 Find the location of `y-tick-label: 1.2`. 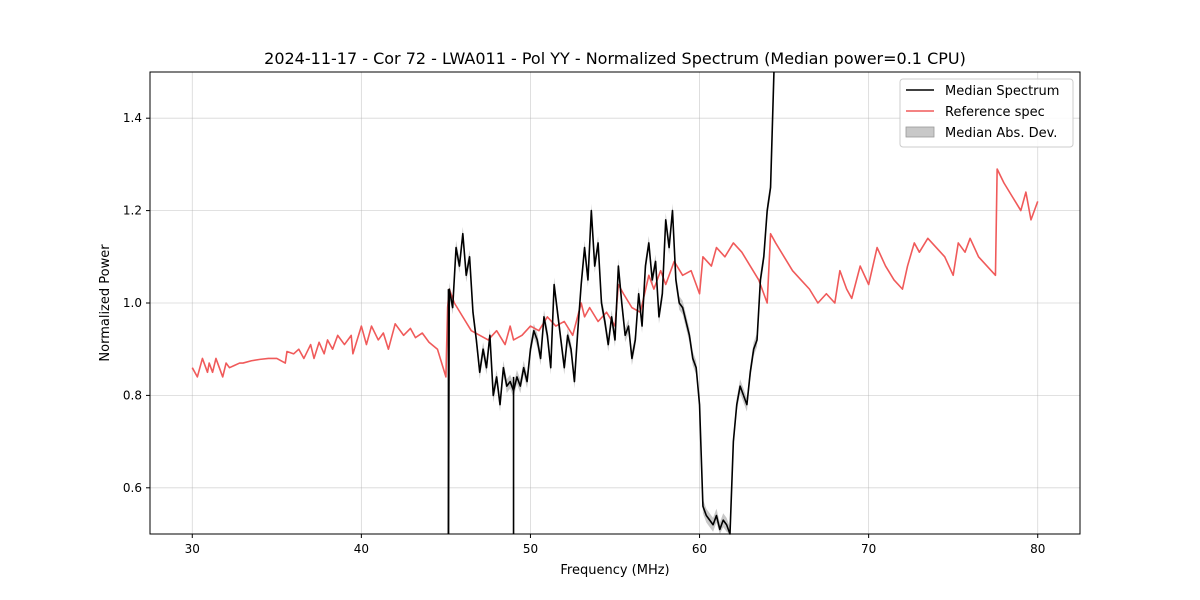

y-tick-label: 1.2 is located at coordinates (132, 211).